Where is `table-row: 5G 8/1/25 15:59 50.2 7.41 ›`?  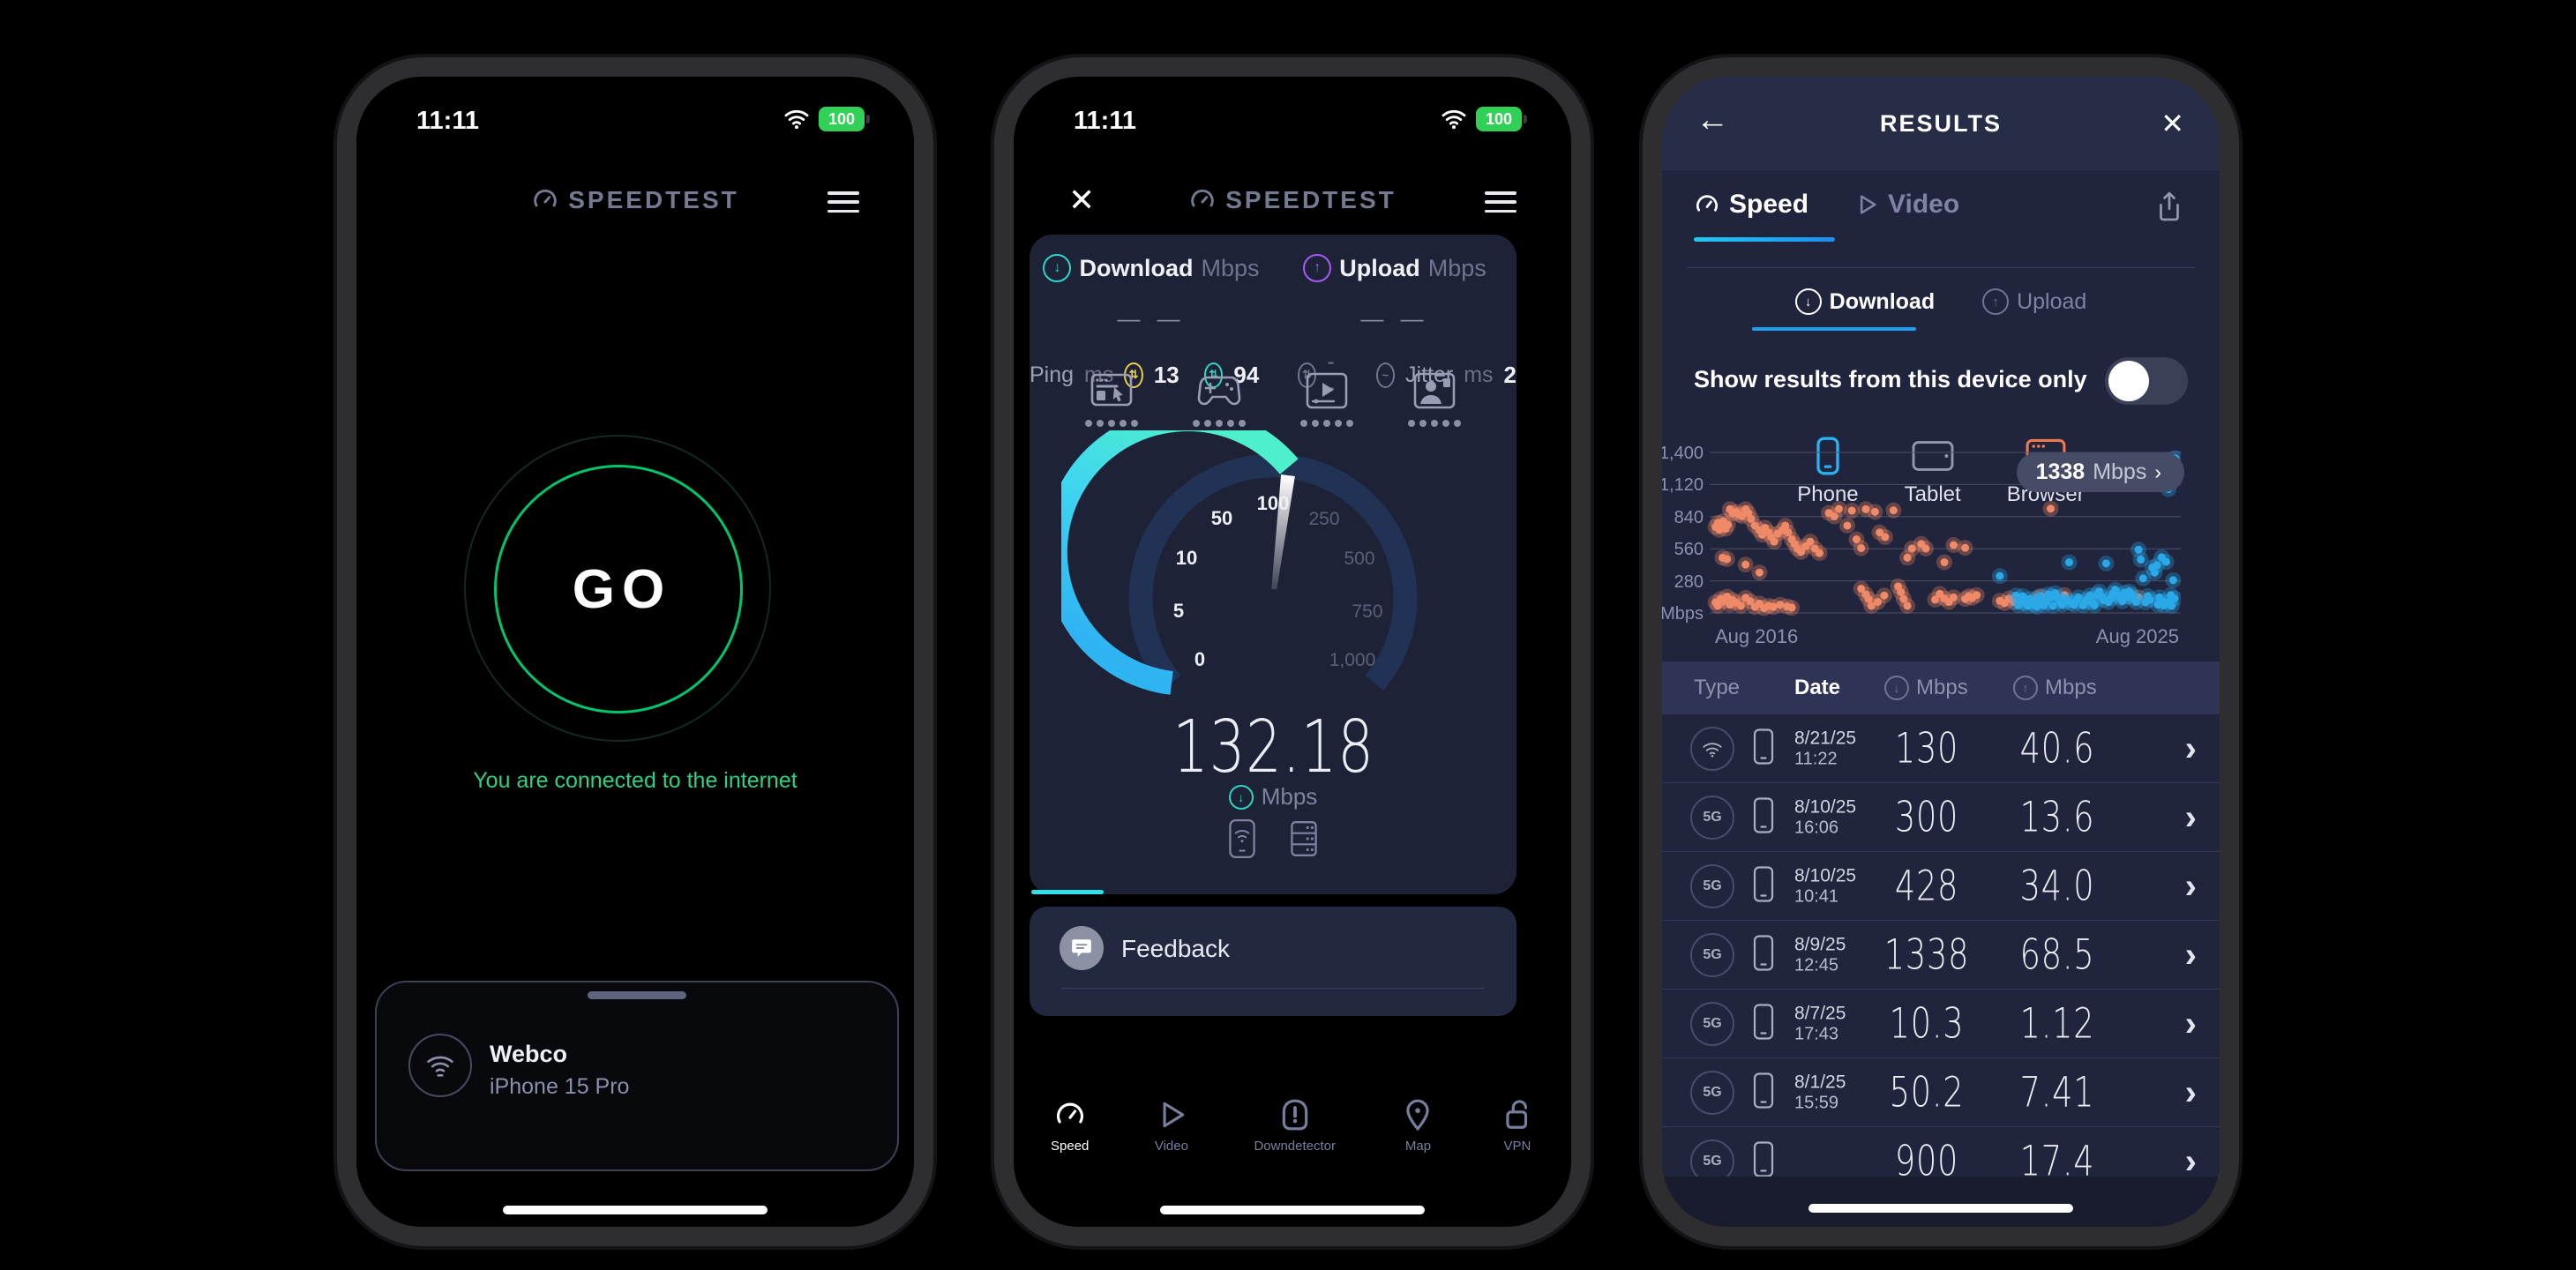 table-row: 5G 8/1/25 15:59 50.2 7.41 › is located at coordinates (1941, 1092).